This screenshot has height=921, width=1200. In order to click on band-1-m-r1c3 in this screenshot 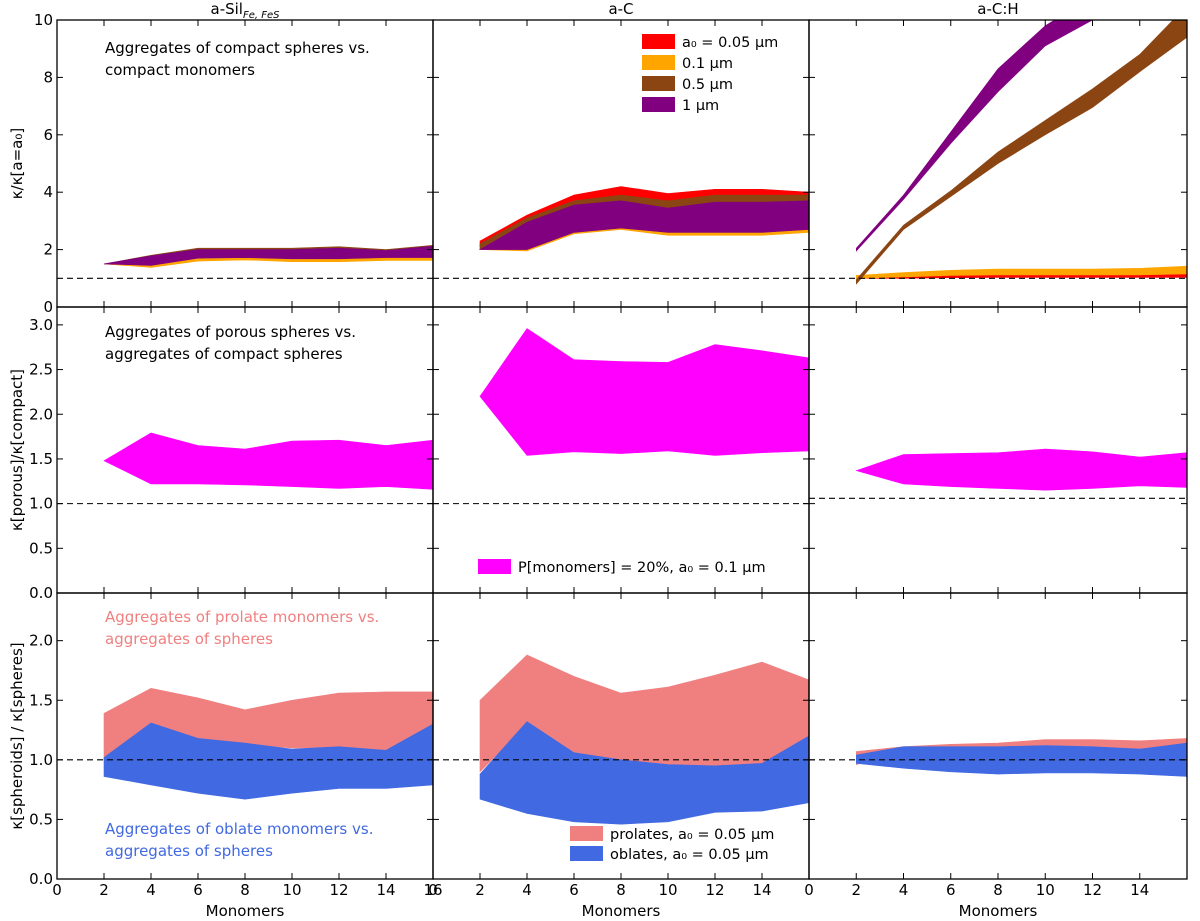, I will do `click(975, 136)`.